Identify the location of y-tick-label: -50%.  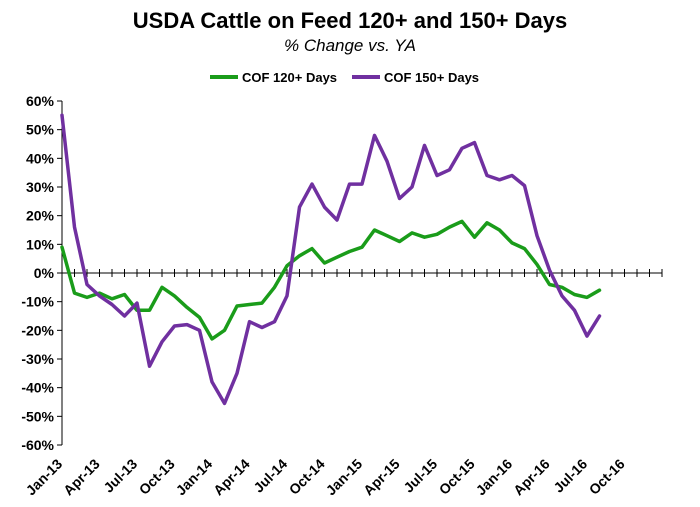
(37, 416).